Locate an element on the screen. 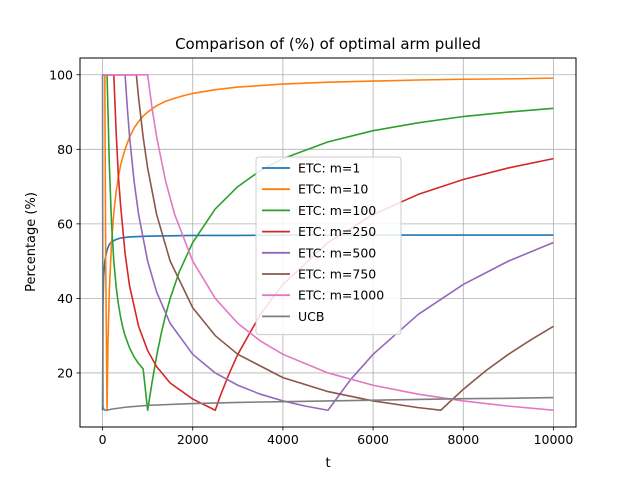  legend-label-4: ETC: m=500 is located at coordinates (337, 252).